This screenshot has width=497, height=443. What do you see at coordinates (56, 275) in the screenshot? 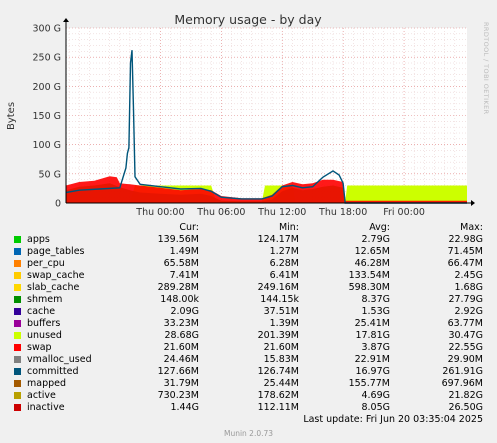
I see `legend-name: swap_cache` at bounding box center [56, 275].